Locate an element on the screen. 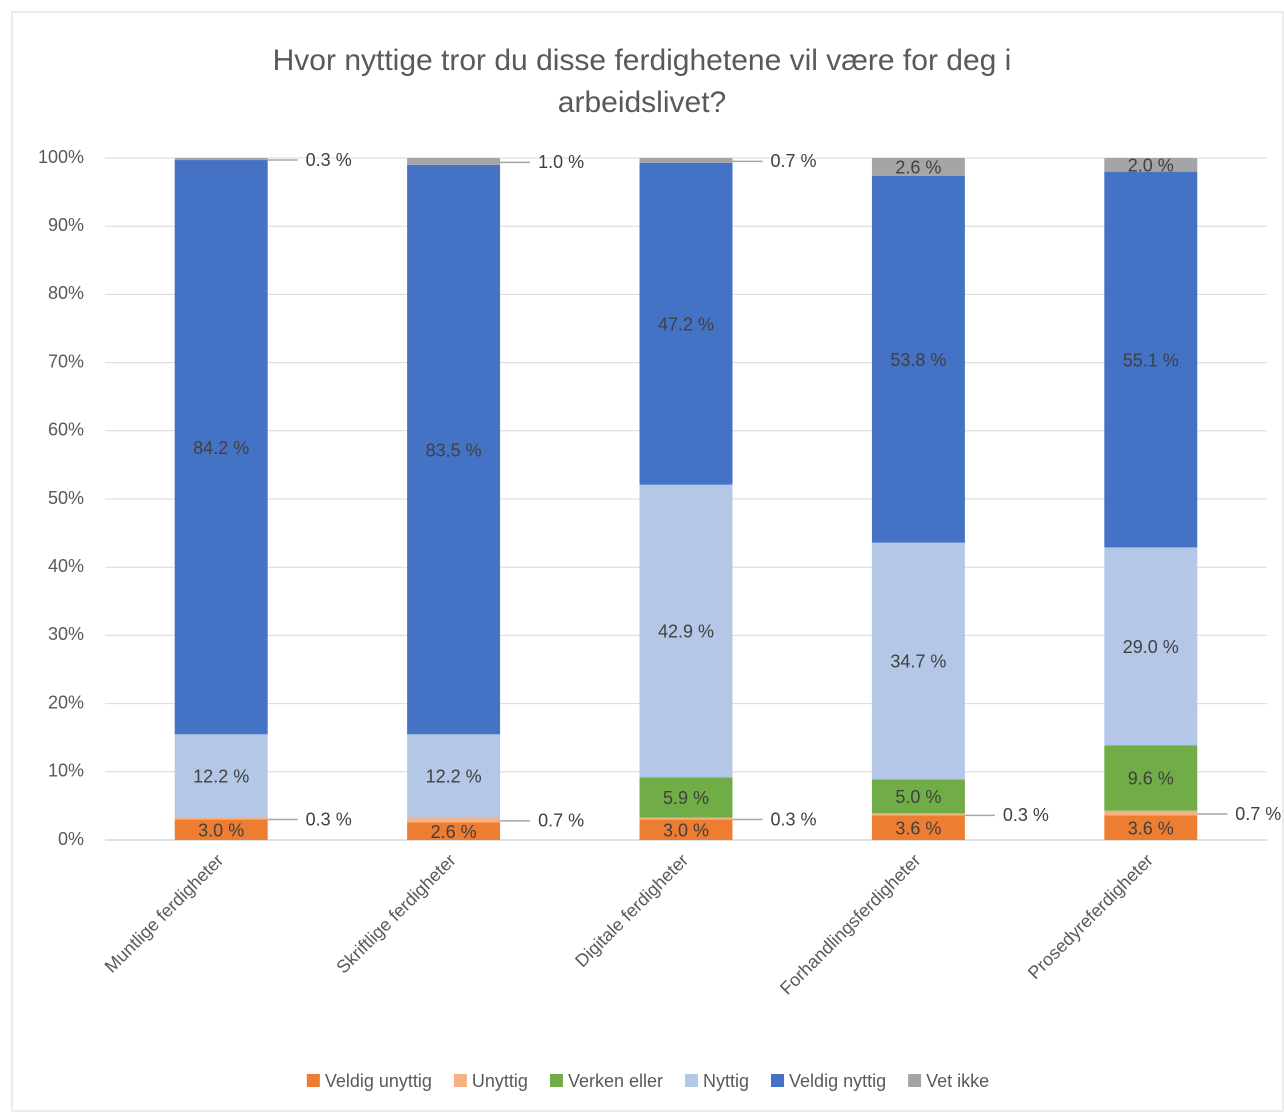 The width and height of the screenshot is (1284, 1113). y-tick-label: 60% is located at coordinates (66, 430).